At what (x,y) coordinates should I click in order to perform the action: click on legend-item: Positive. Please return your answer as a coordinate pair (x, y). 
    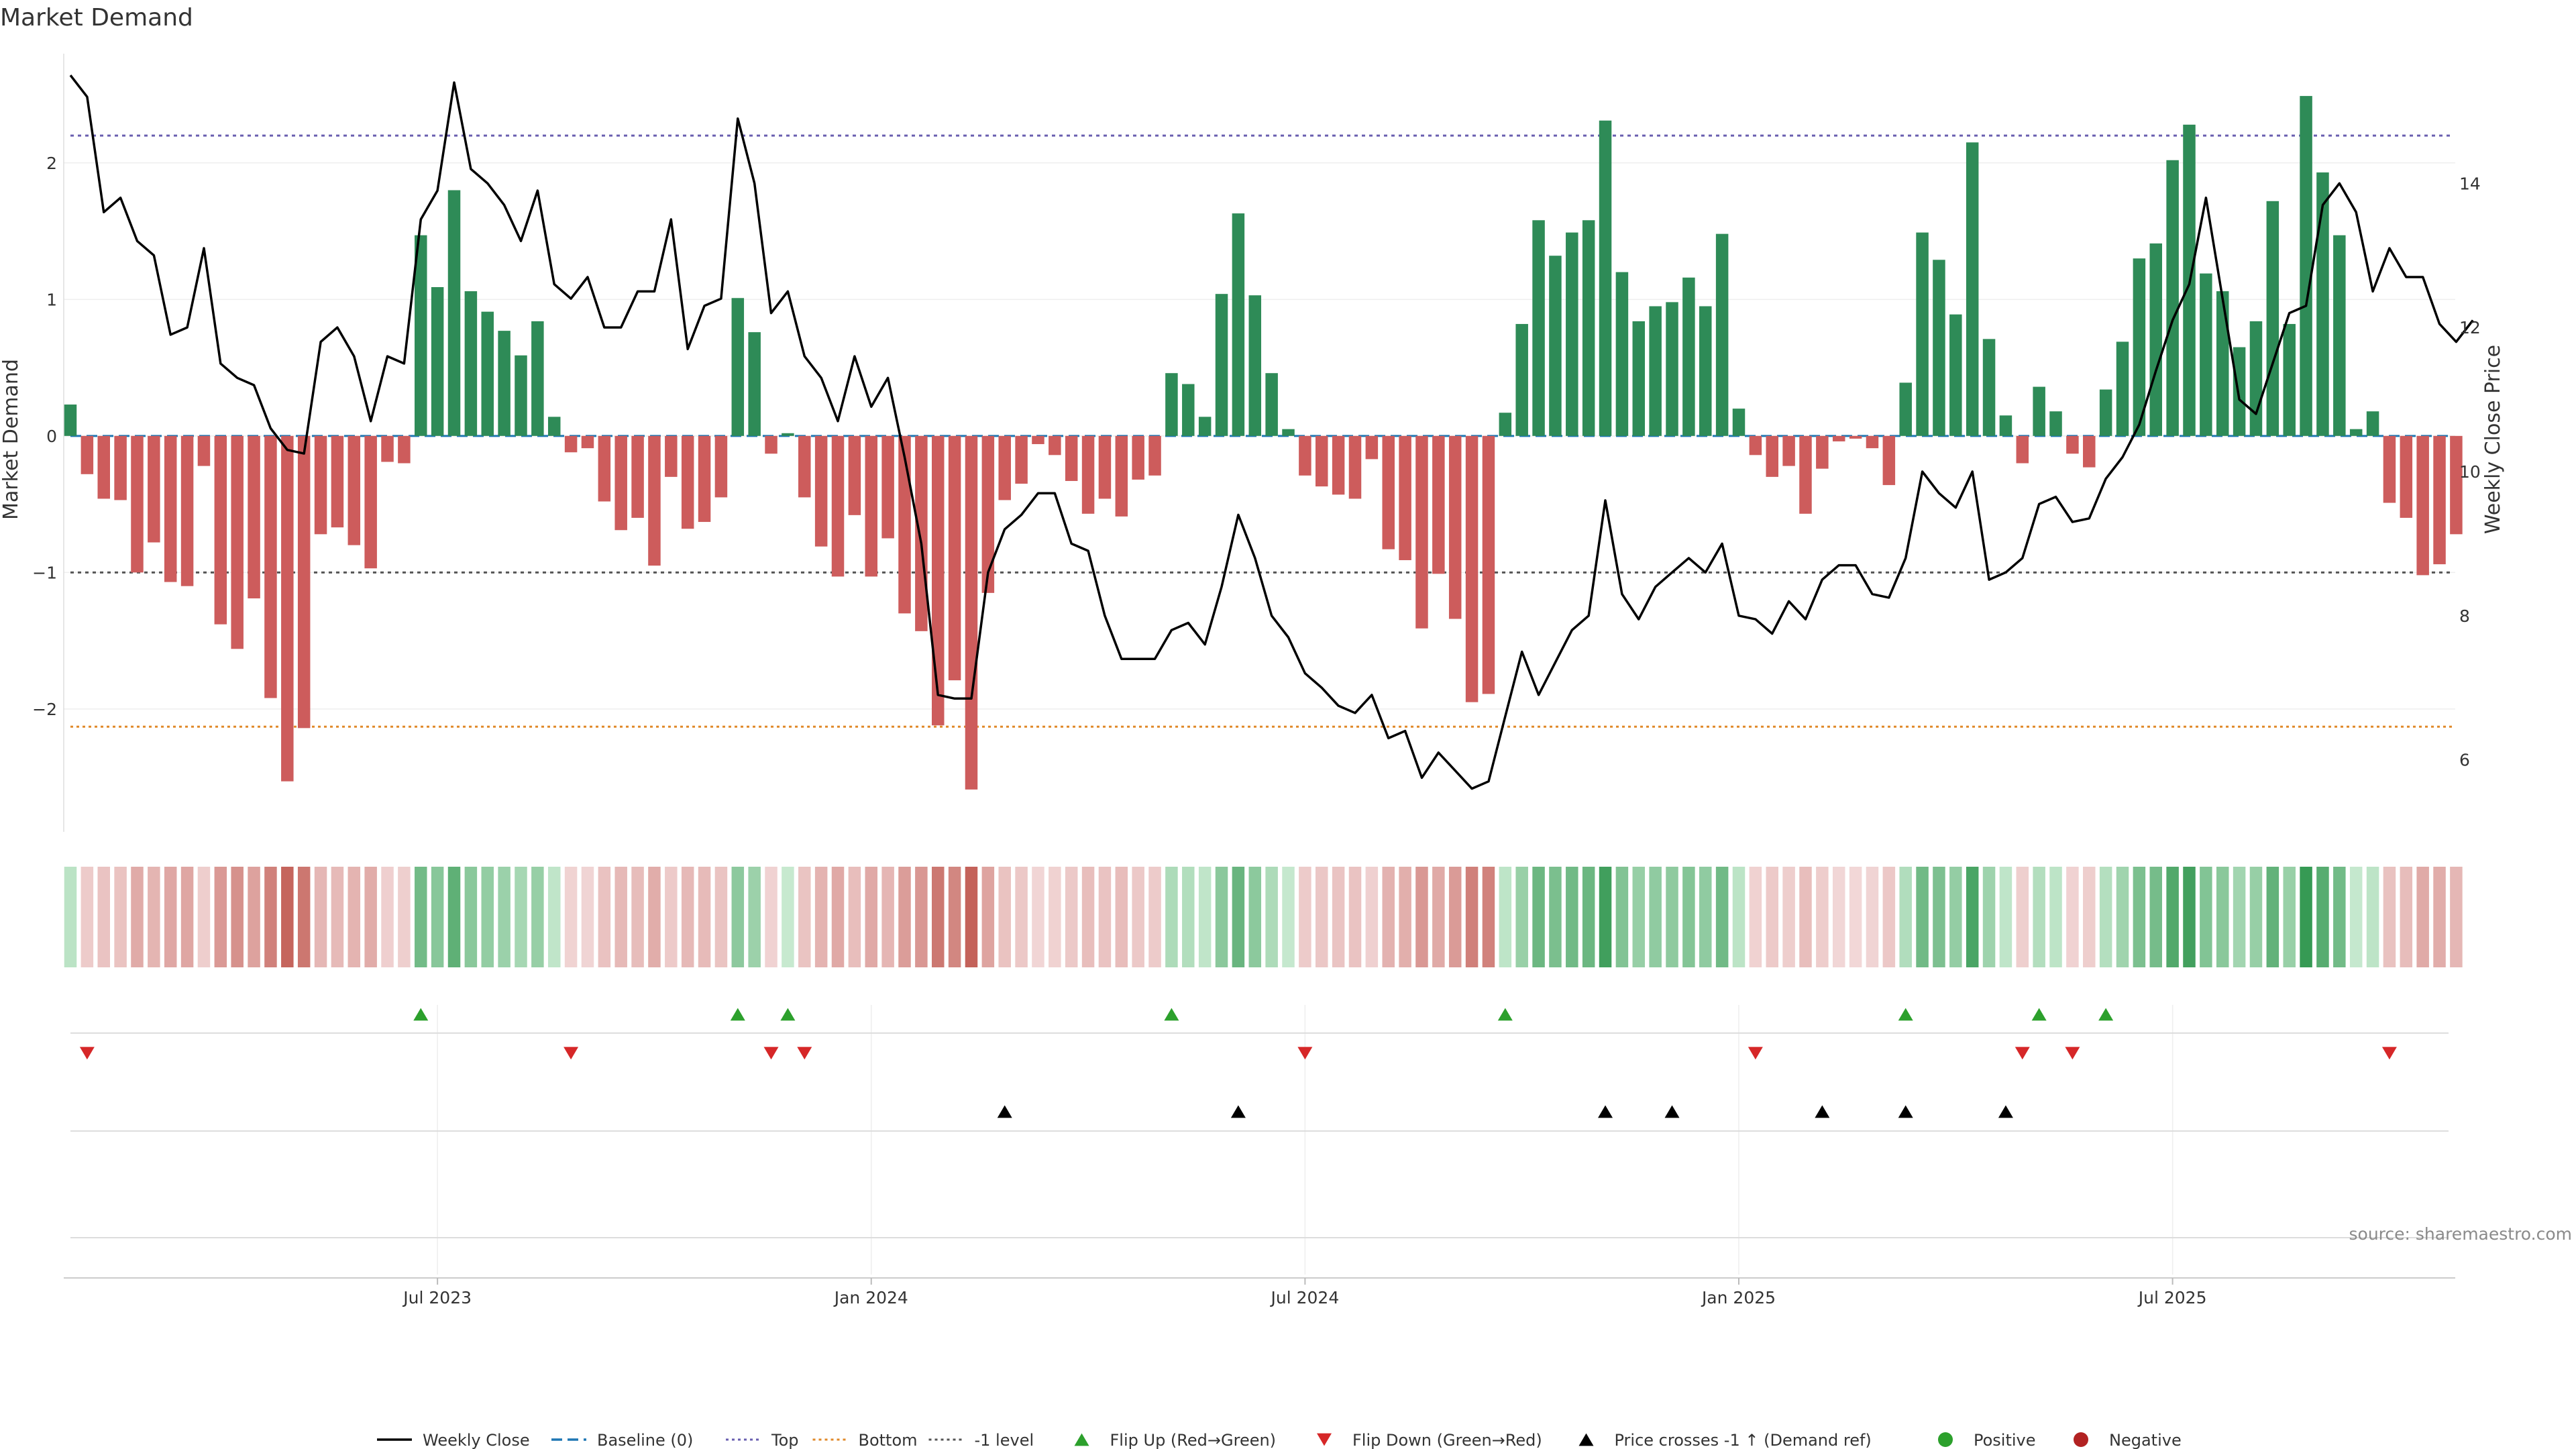
    Looking at the image, I should click on (1987, 1440).